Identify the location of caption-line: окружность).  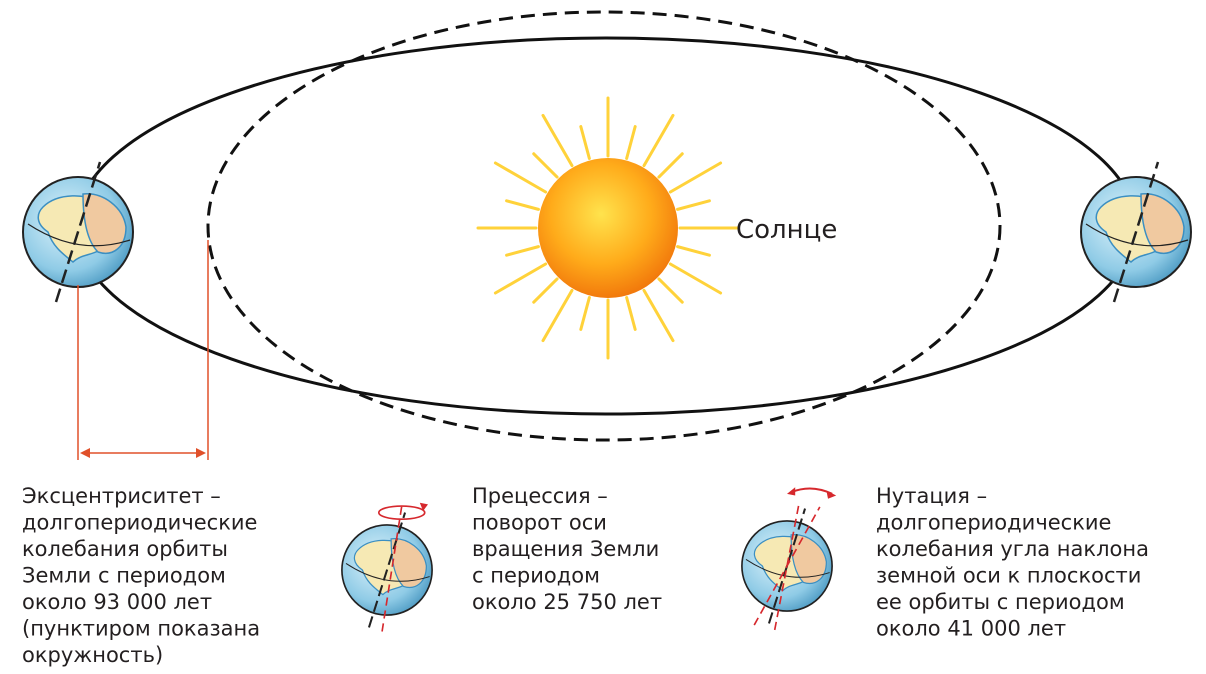
(92, 655).